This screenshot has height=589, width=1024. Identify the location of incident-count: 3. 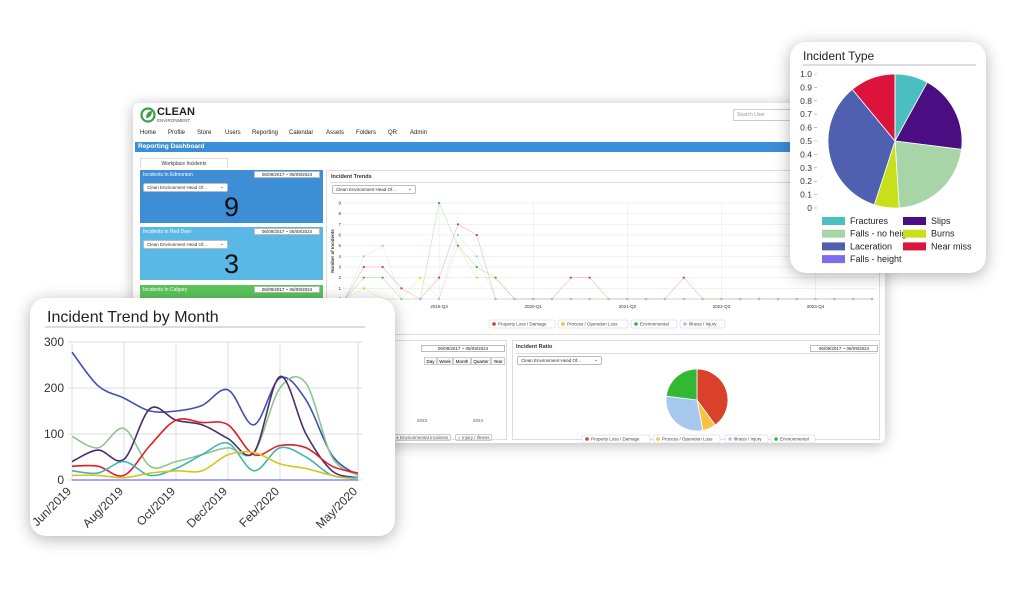
(231, 264).